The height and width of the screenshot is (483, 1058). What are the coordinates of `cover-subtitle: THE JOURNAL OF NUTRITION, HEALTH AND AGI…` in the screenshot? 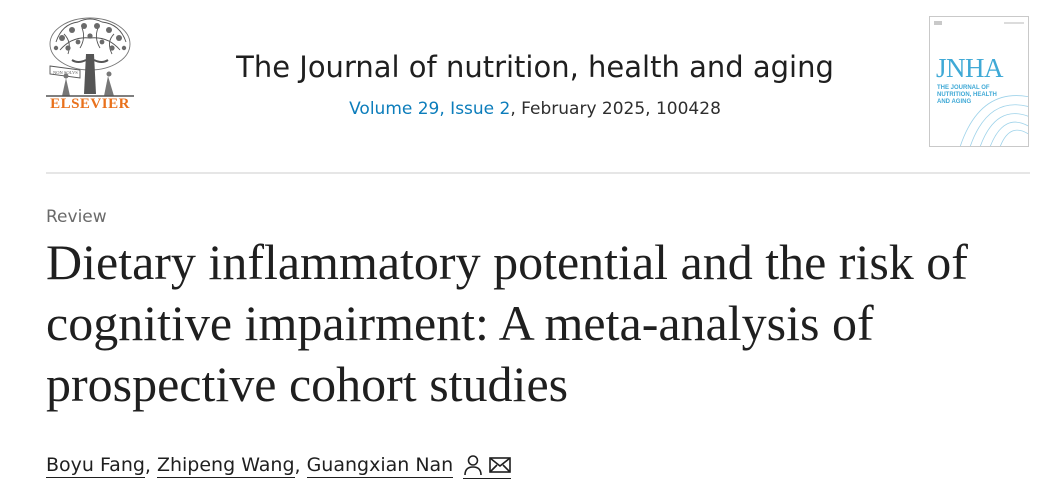 It's located at (967, 95).